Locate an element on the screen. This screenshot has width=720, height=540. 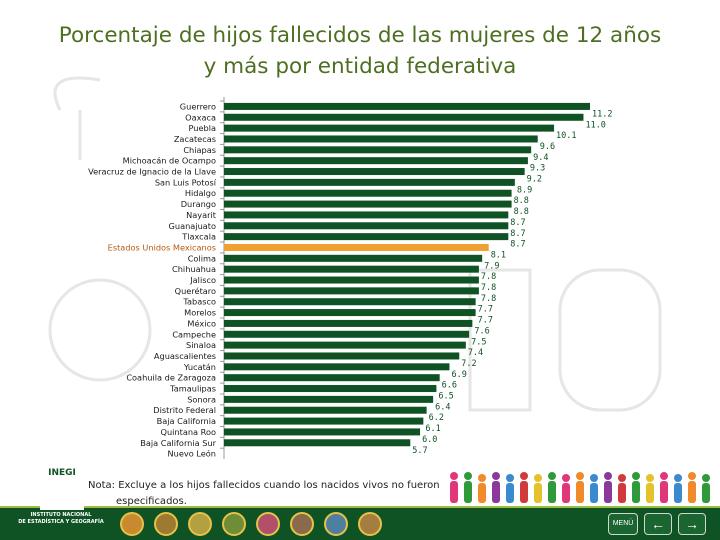
data-label: 6.2 is located at coordinates (436, 418).